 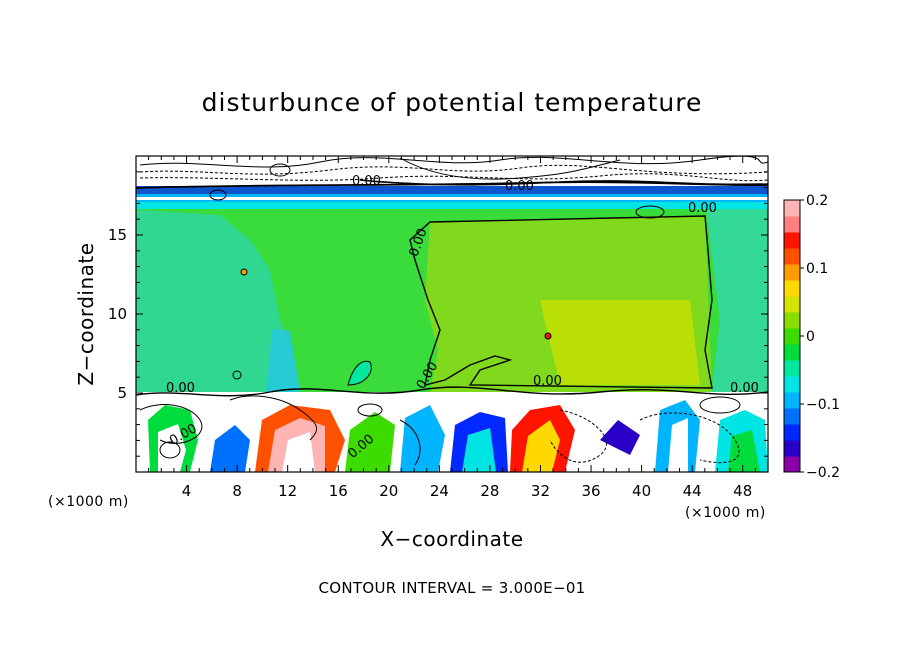 I want to click on x-tick-label: 16, so click(x=338, y=491).